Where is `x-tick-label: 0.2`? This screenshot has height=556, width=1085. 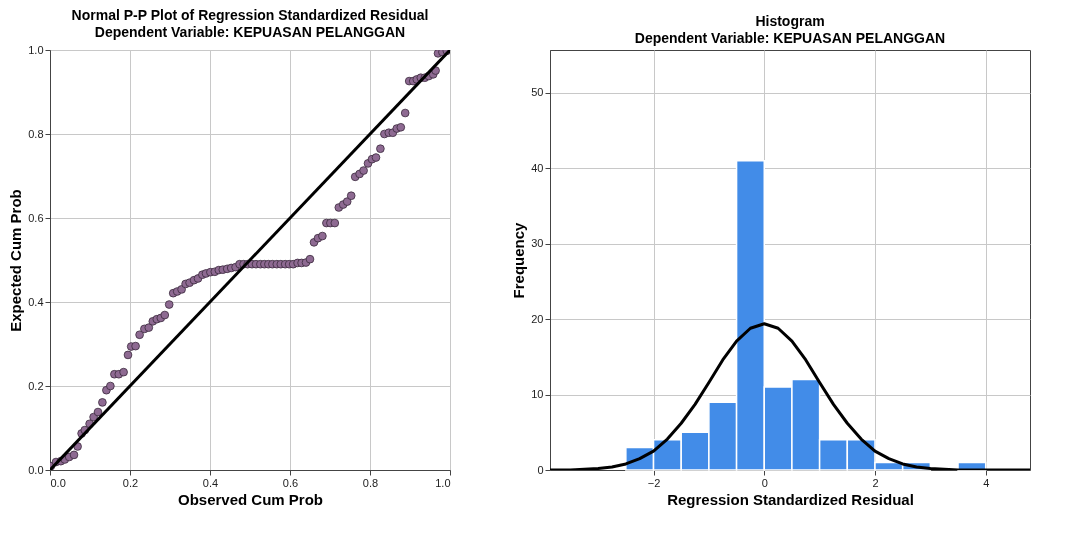
x-tick-label: 0.2 is located at coordinates (130, 482).